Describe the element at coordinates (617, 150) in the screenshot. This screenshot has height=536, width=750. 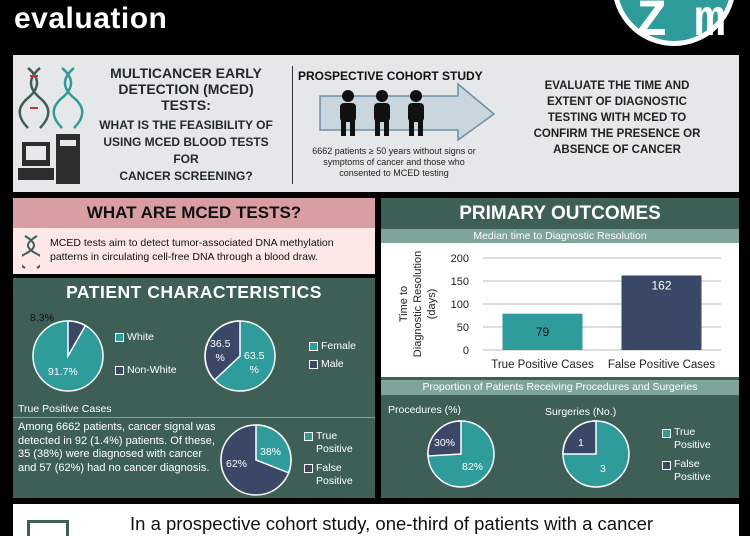
I see `goal-line-5: ABSENCE OF CANCER` at that location.